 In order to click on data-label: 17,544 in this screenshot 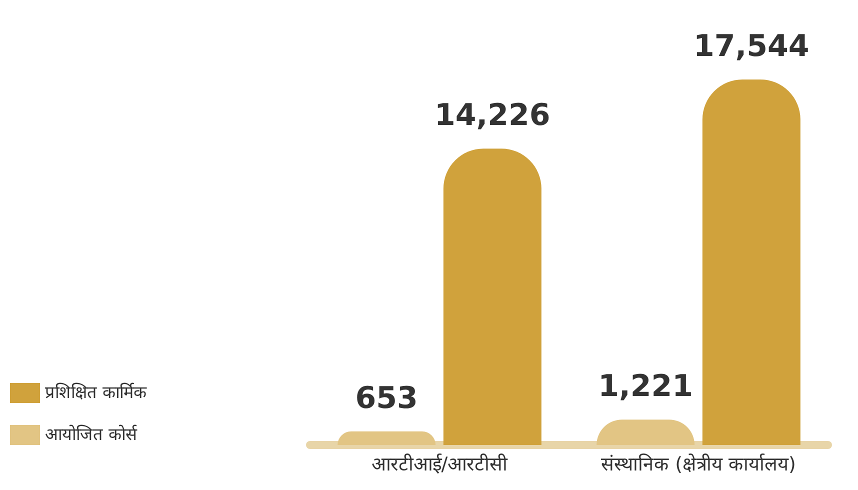, I will do `click(752, 46)`.